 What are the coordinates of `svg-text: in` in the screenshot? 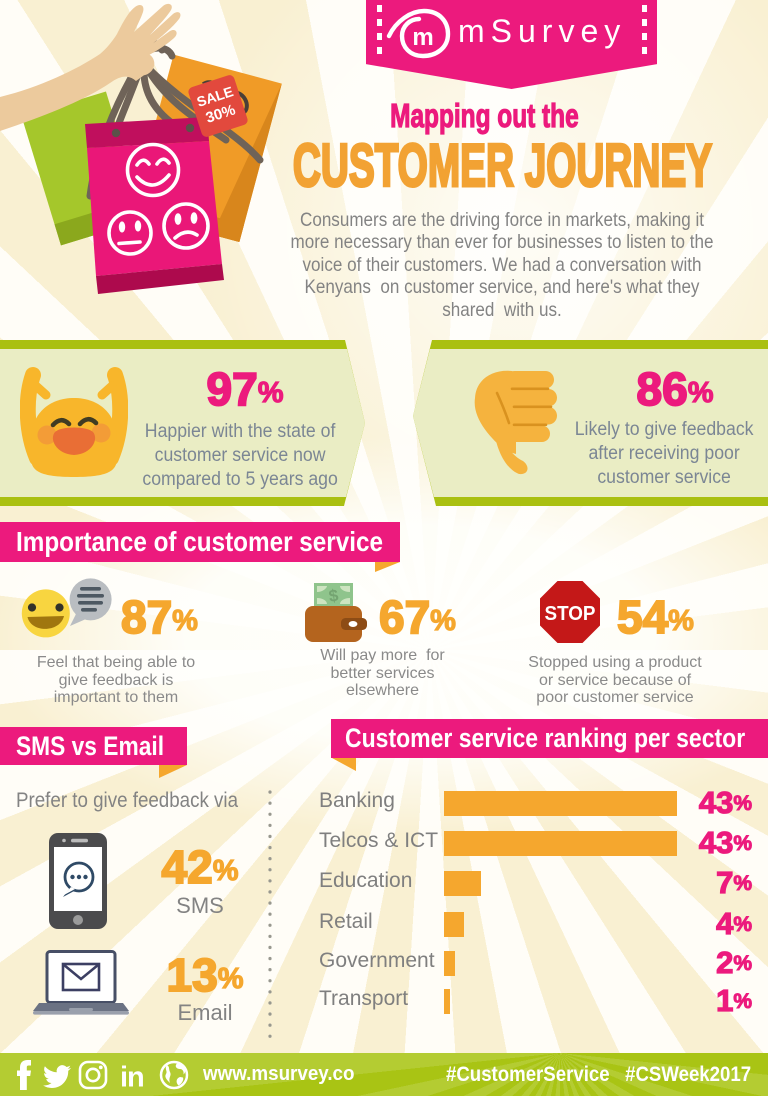 It's located at (132, 1077).